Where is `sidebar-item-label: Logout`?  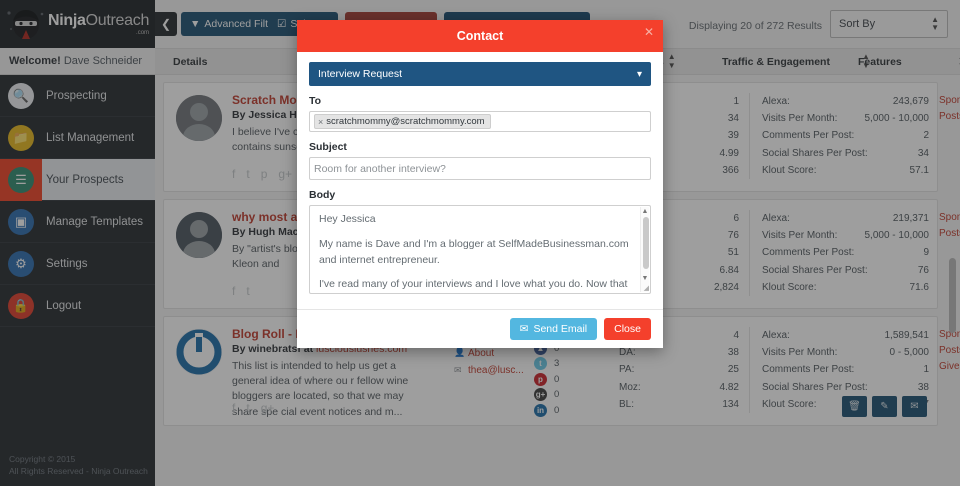
sidebar-item-label: Logout is located at coordinates (64, 305).